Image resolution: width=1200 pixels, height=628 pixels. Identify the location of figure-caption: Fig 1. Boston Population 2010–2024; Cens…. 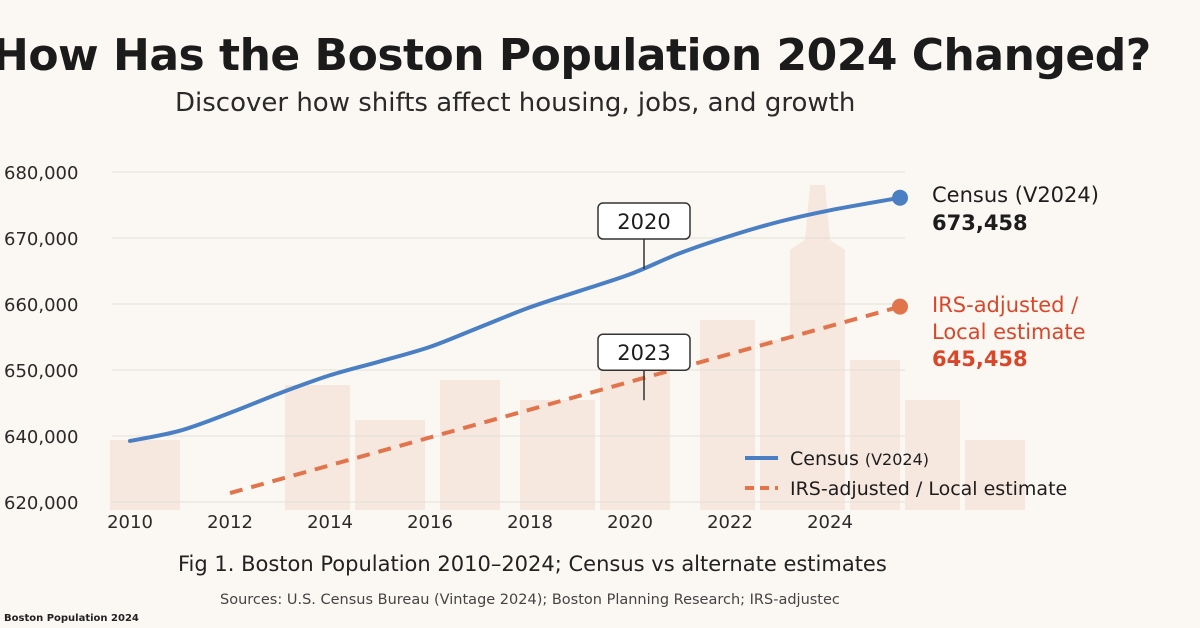
(532, 564).